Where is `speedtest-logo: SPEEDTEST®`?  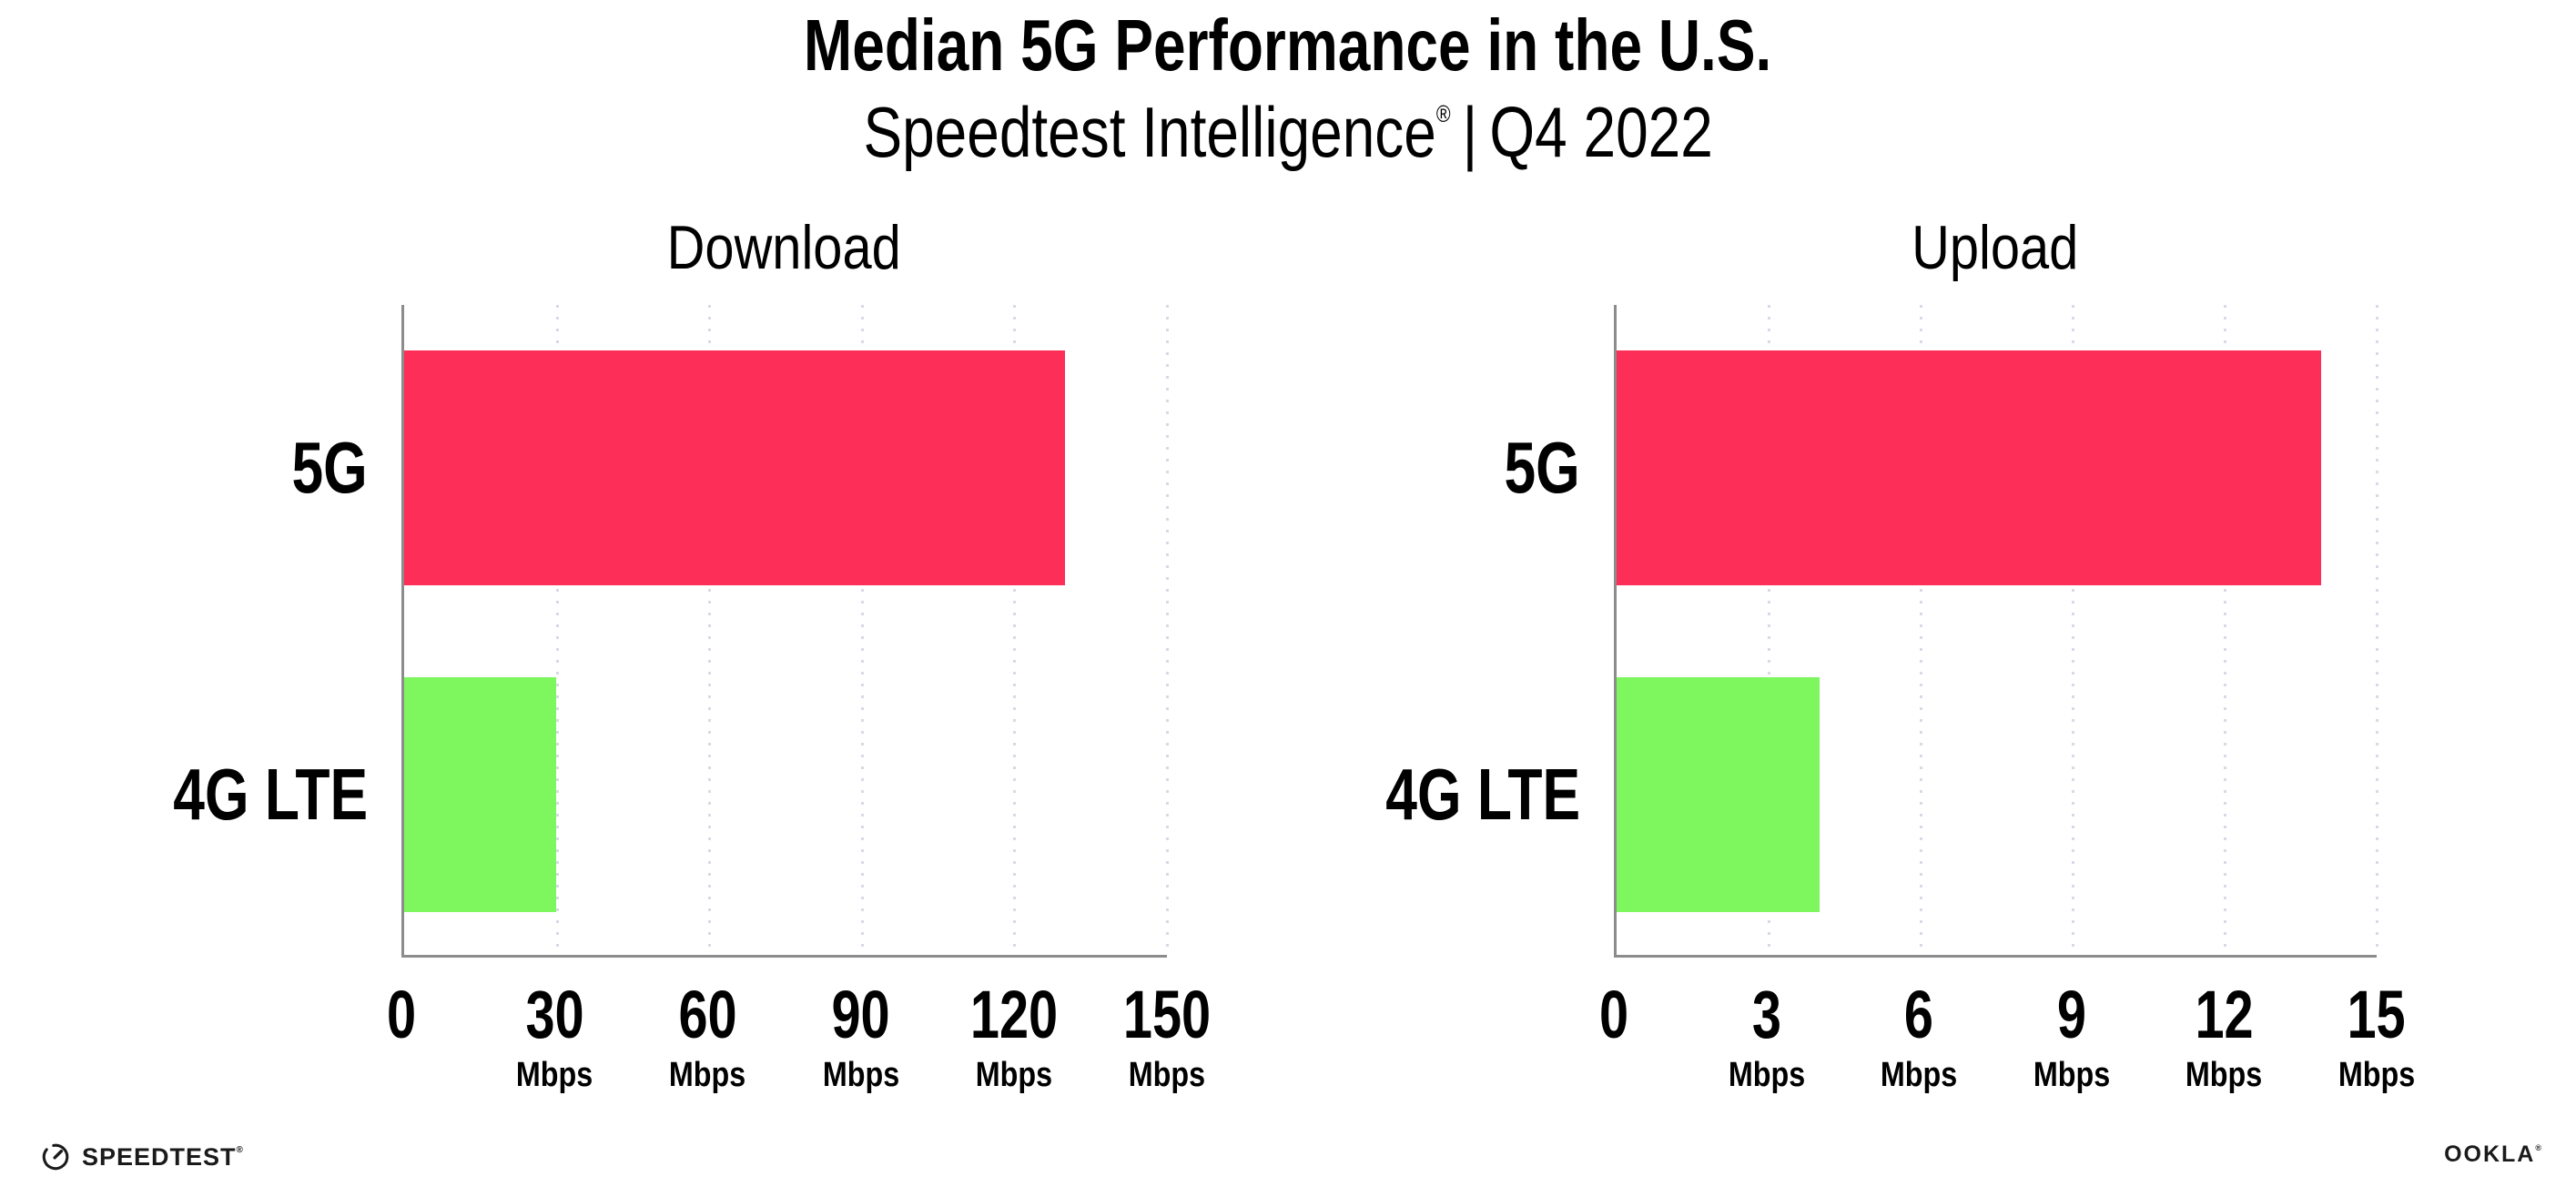 speedtest-logo: SPEEDTEST® is located at coordinates (141, 1156).